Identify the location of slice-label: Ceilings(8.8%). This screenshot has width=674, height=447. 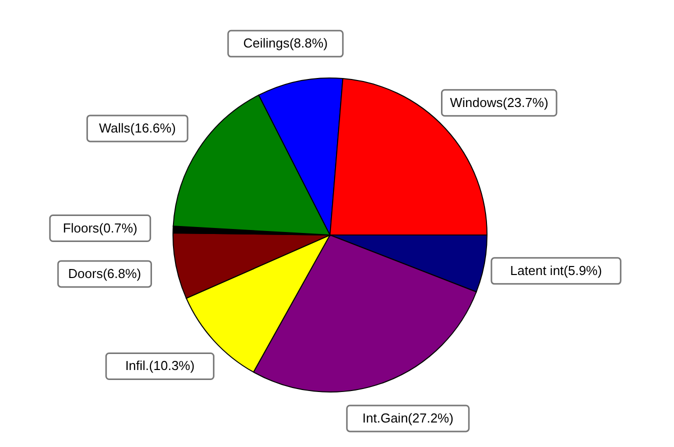
(285, 43).